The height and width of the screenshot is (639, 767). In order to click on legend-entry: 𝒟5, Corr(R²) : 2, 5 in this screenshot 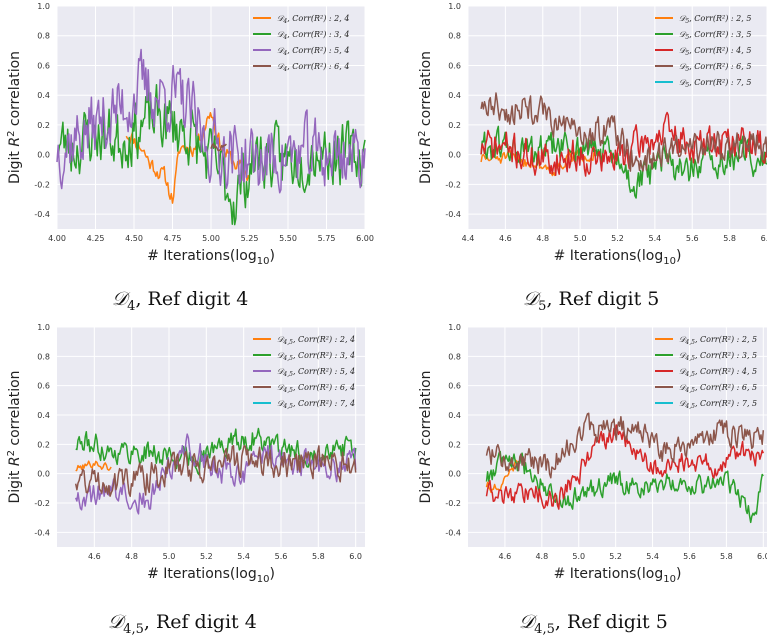, I will do `click(715, 19)`.